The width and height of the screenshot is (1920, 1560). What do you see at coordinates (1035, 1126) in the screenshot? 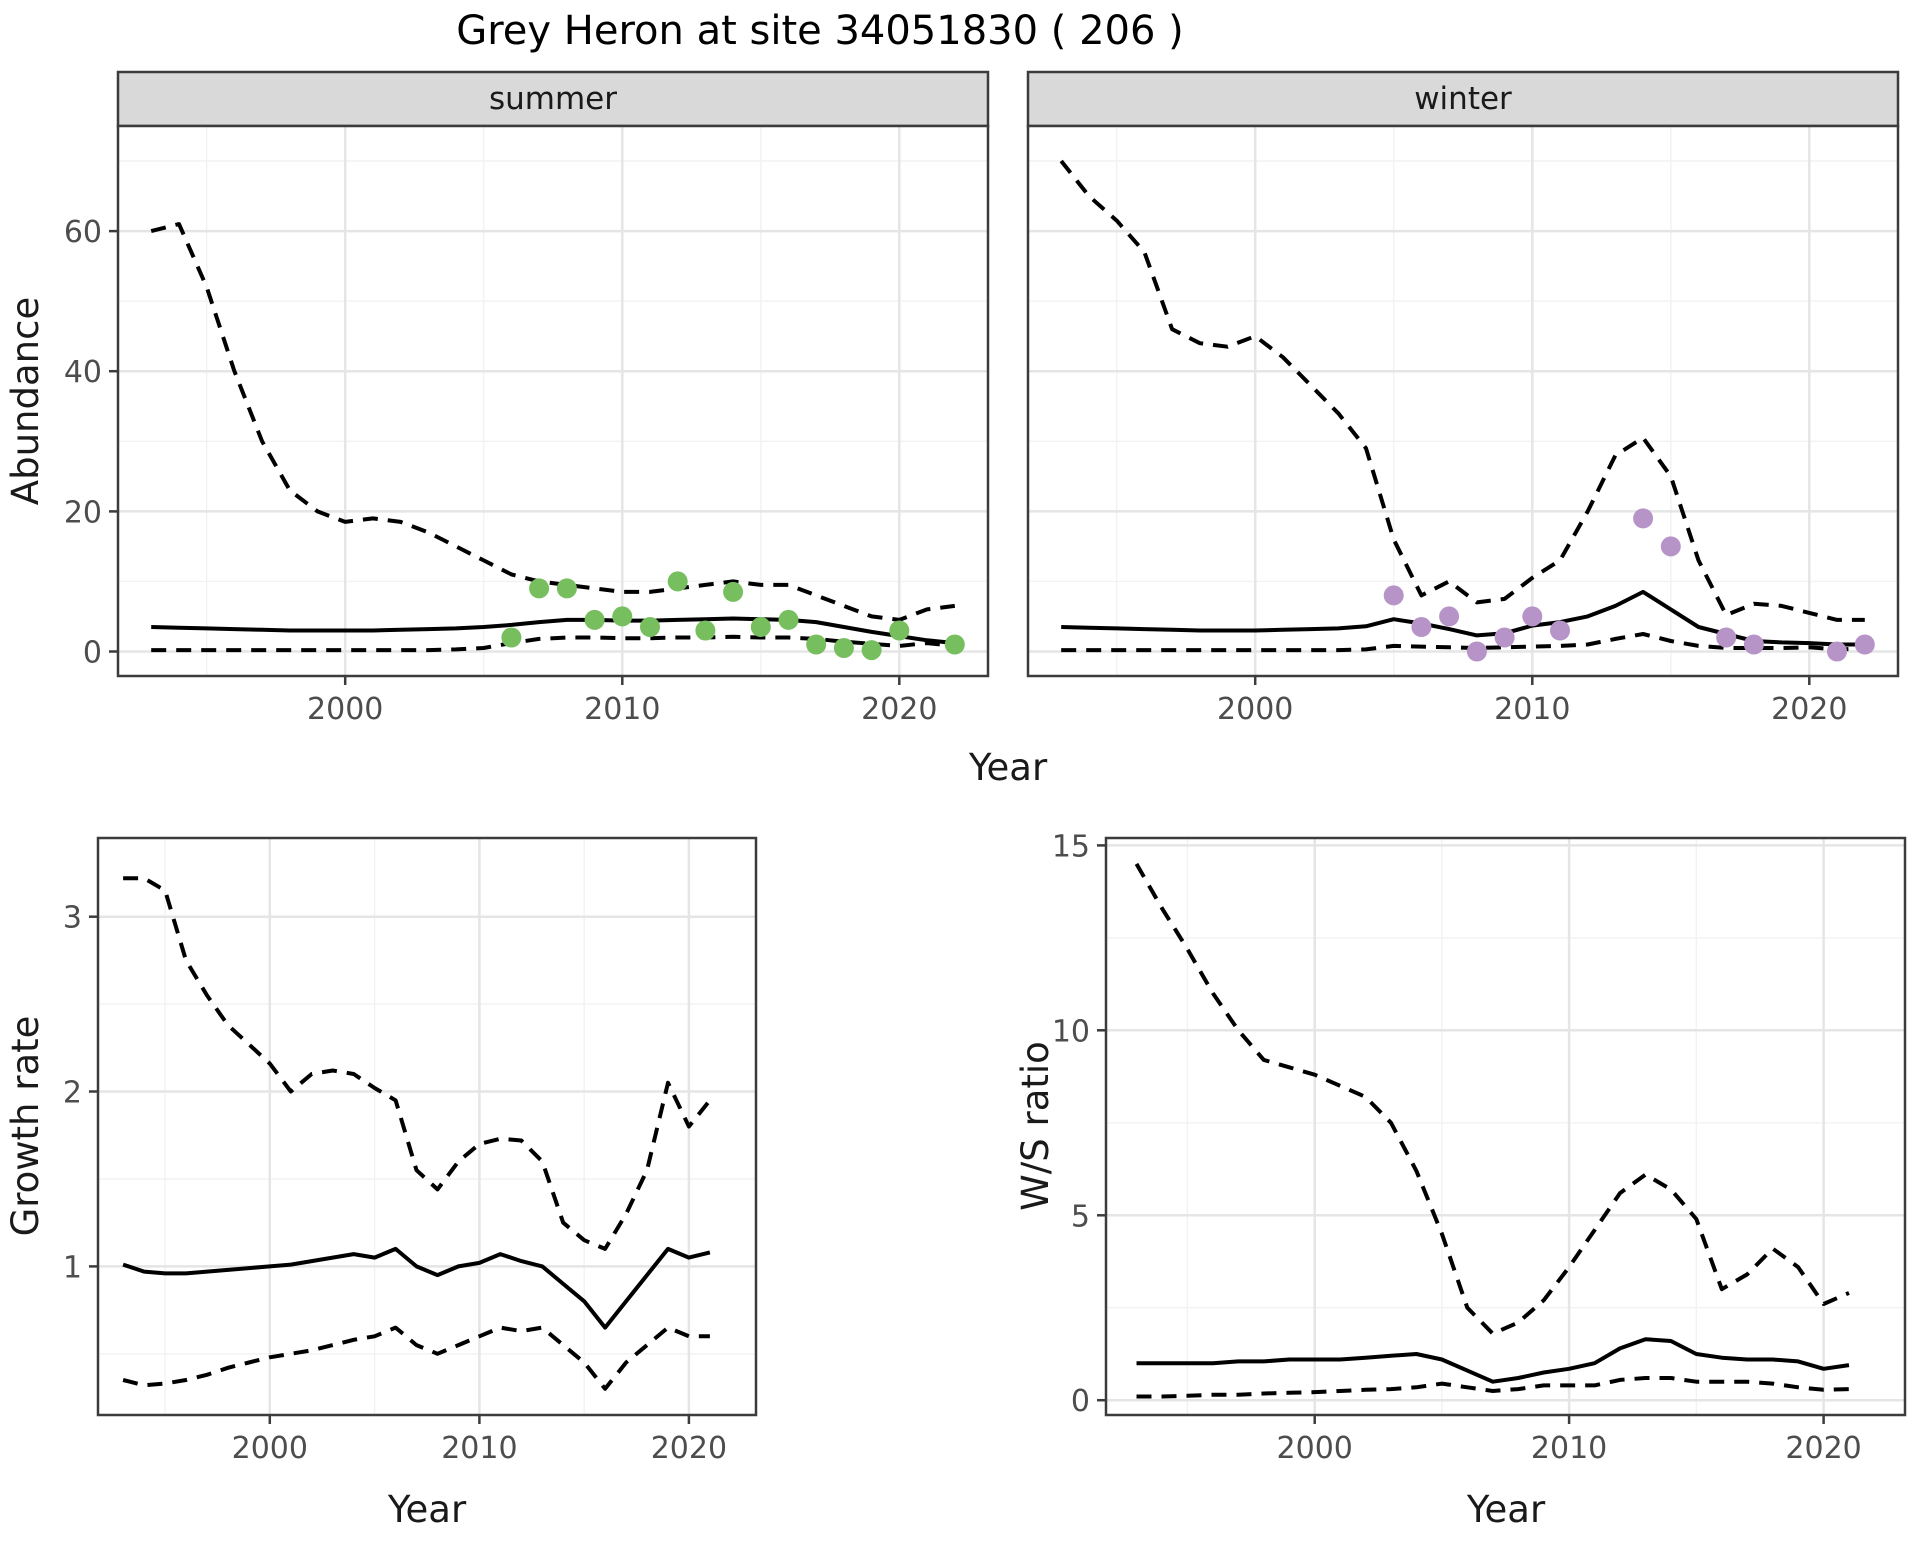
I see `ws-y-axis-title: W/S ratio` at bounding box center [1035, 1126].